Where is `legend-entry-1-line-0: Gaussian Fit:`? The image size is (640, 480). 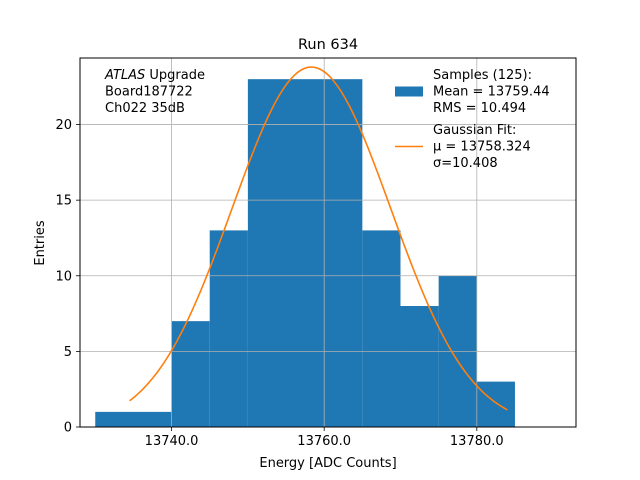 legend-entry-1-line-0: Gaussian Fit: is located at coordinates (474, 130).